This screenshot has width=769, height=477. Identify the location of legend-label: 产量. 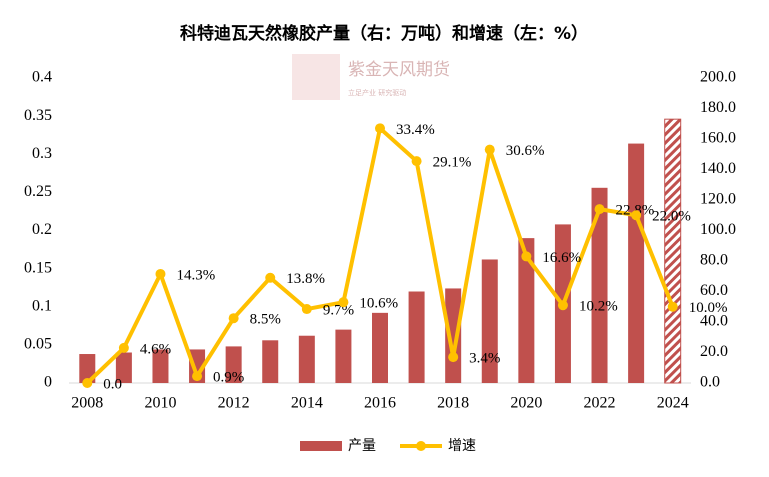
(362, 446).